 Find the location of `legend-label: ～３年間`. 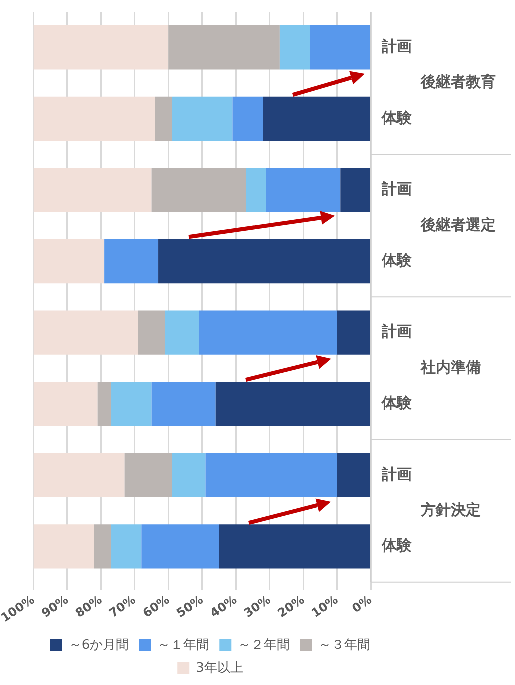

legend-label: ～３年間 is located at coordinates (344, 645).